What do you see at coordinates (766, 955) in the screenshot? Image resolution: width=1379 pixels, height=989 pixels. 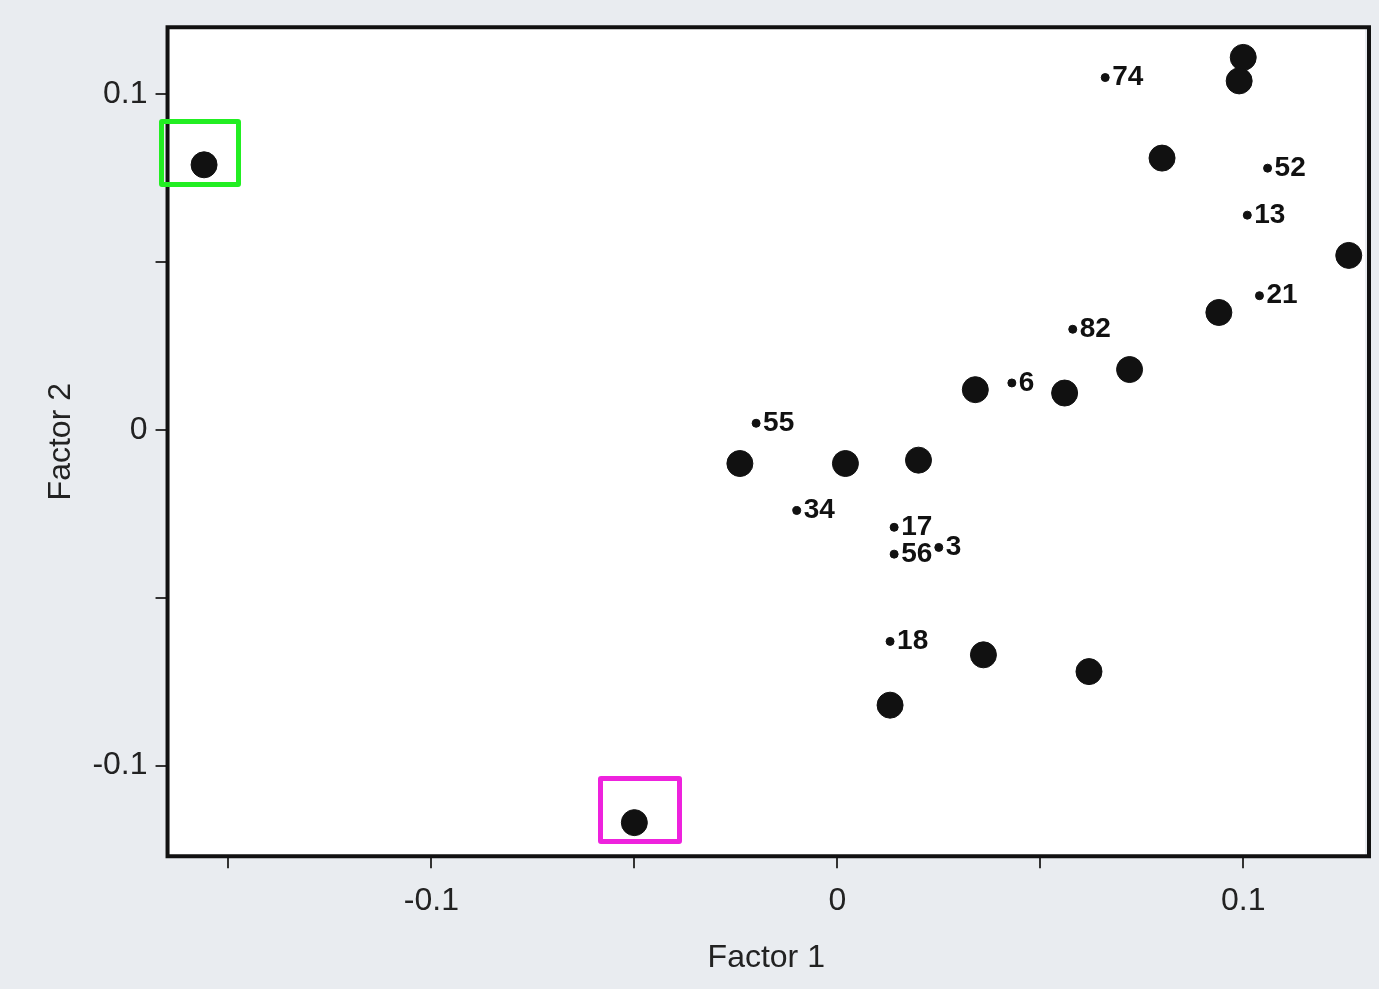 I see `x-axis-title: Factor 1` at bounding box center [766, 955].